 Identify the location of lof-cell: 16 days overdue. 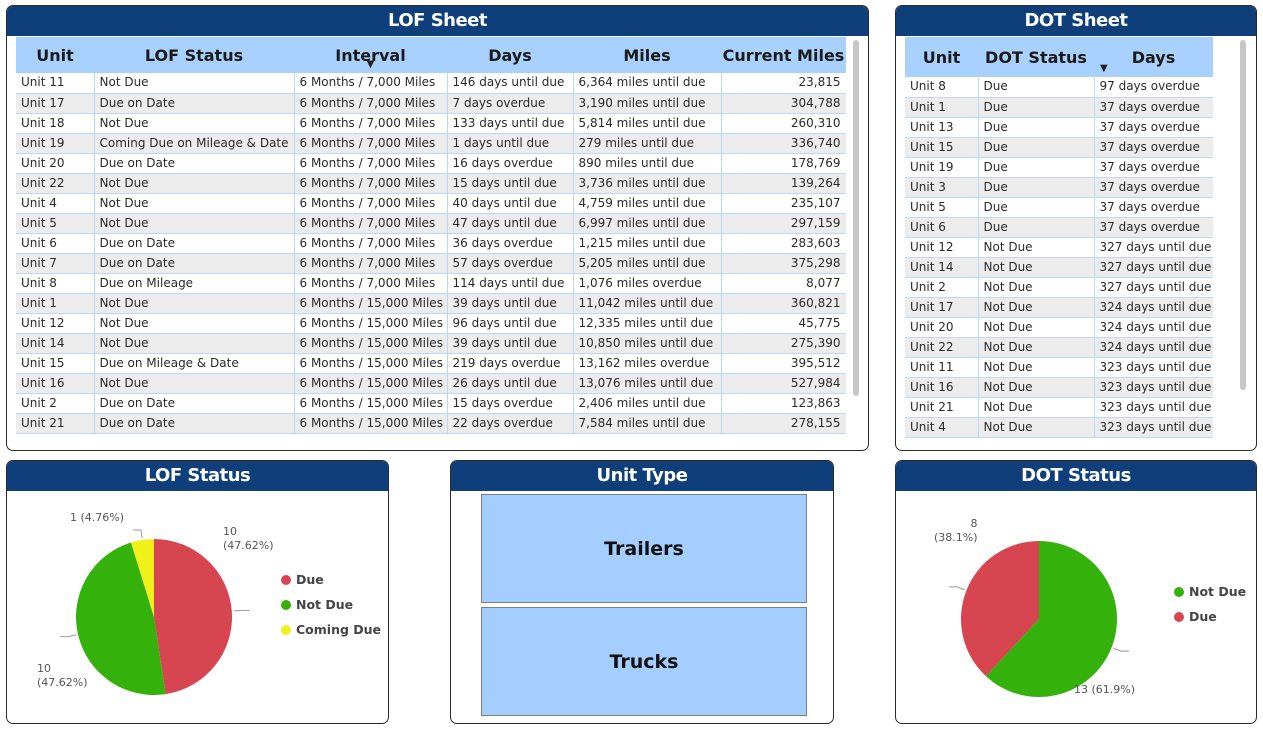
(510, 163).